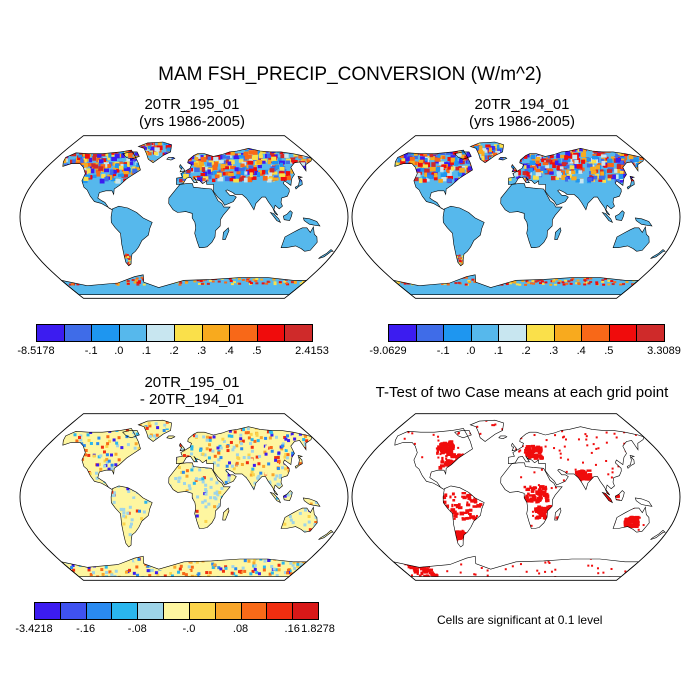 The height and width of the screenshot is (700, 700). Describe the element at coordinates (257, 351) in the screenshot. I see `colorbar-1-label: .5` at that location.